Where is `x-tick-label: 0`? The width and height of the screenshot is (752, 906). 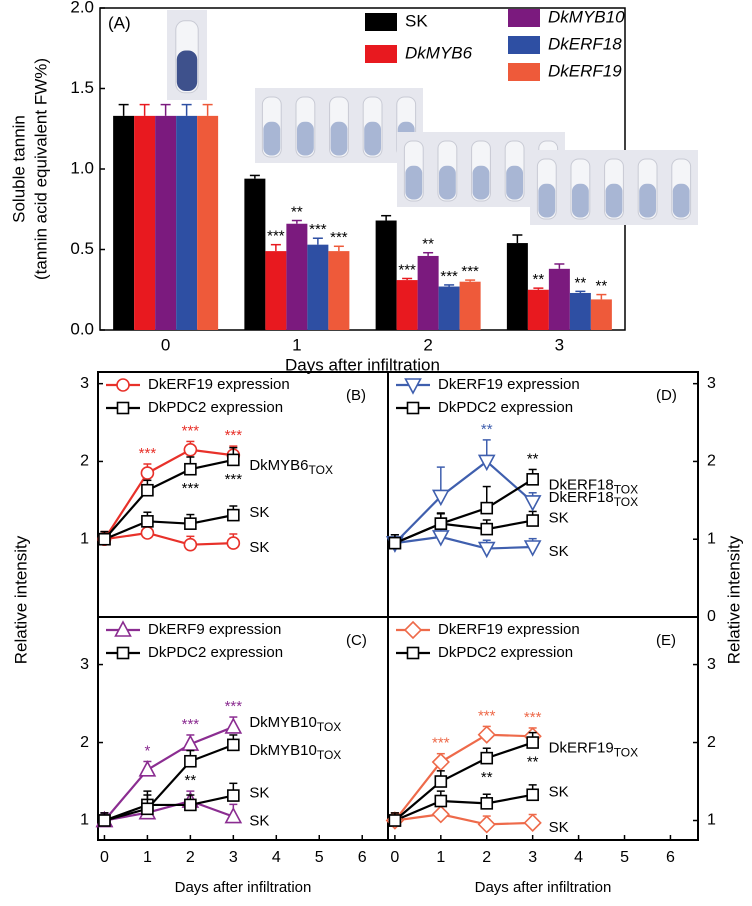
x-tick-label: 0 is located at coordinates (104, 857).